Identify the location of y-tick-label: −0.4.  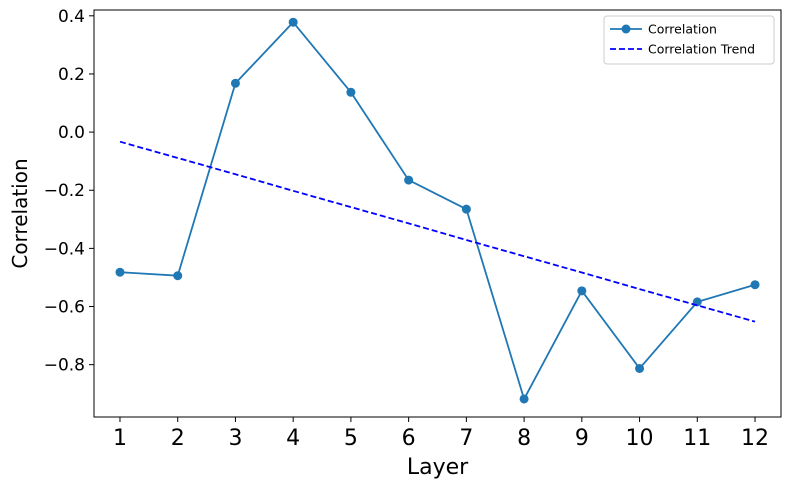
(64, 249).